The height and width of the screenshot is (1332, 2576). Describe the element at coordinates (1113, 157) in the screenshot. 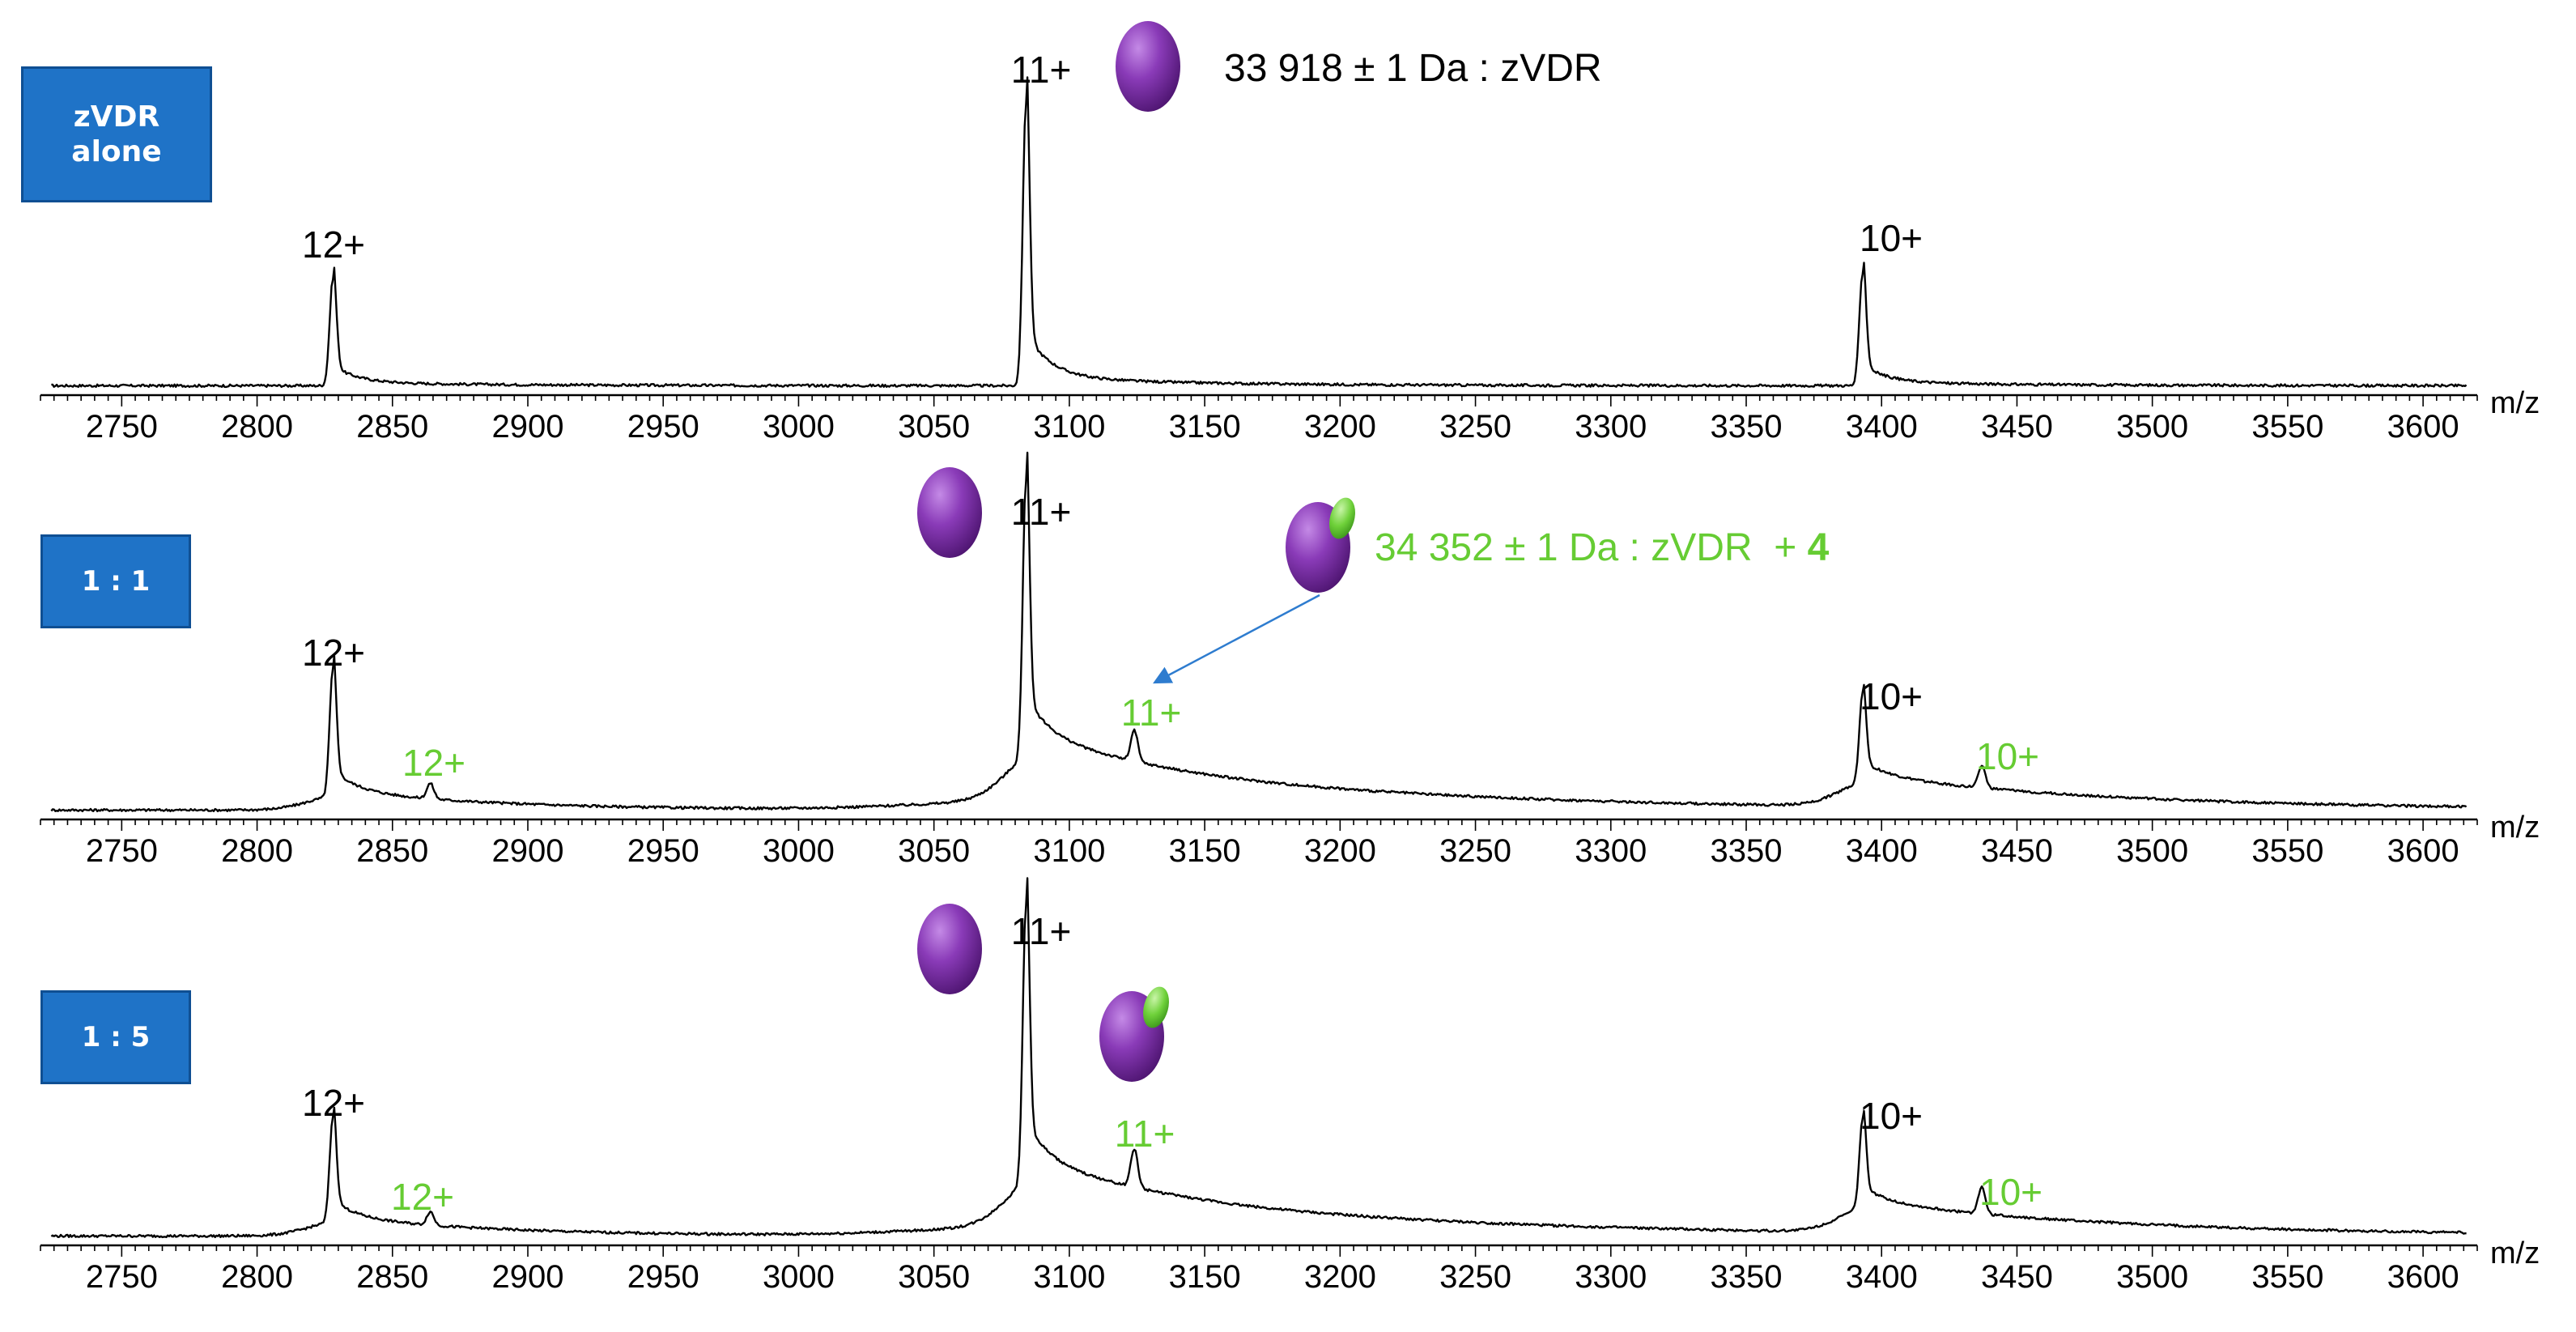

I see `peak-labels: 12+ 11+ 10+` at that location.